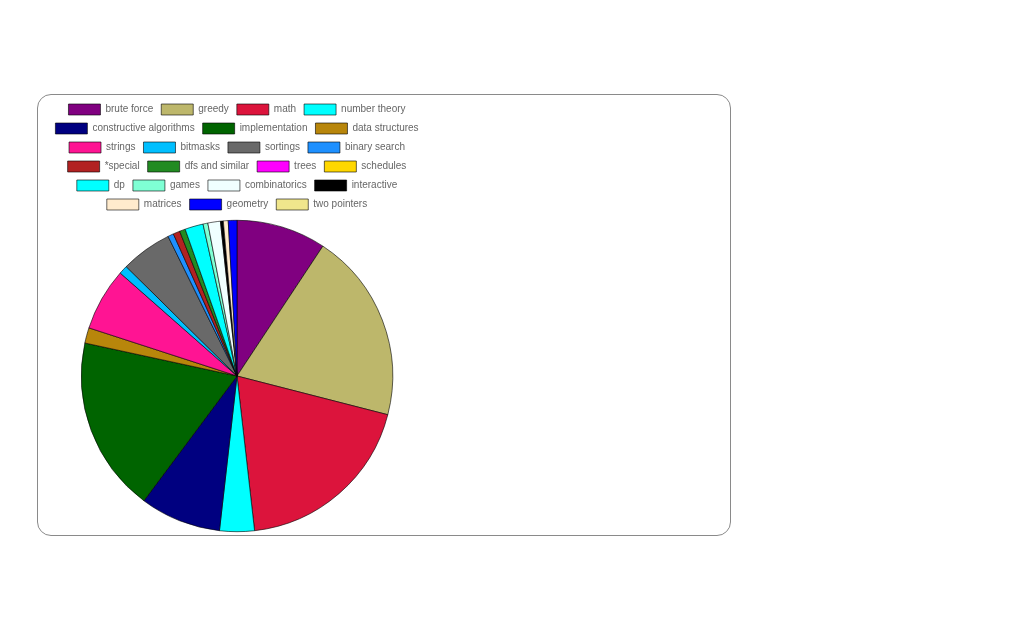 The height and width of the screenshot is (638, 1020). I want to click on legend-label: brute force, so click(129, 109).